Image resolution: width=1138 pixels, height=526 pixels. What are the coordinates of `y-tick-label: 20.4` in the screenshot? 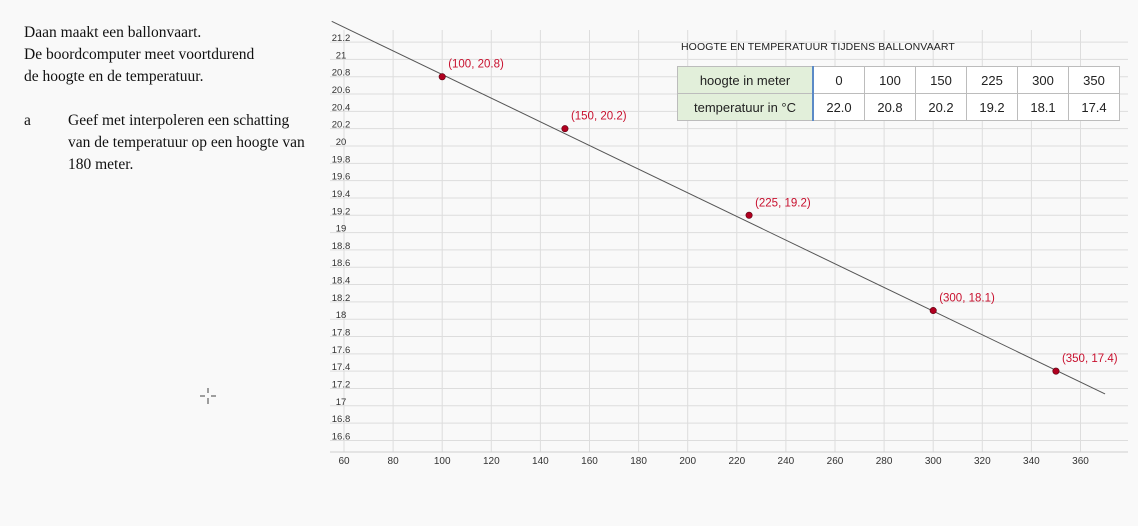 It's located at (341, 107).